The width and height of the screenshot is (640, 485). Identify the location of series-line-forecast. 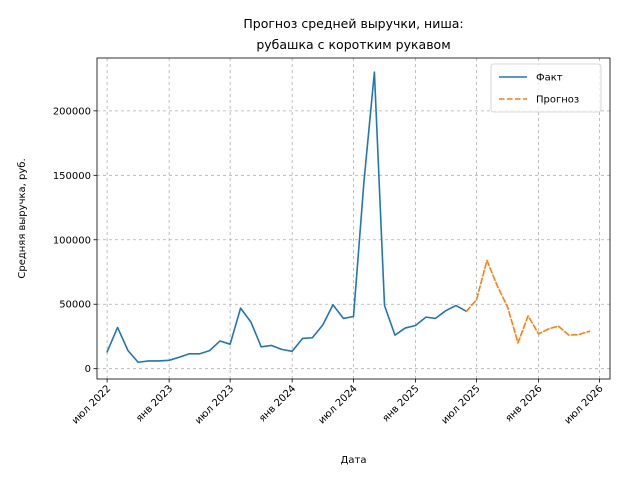
(528, 301).